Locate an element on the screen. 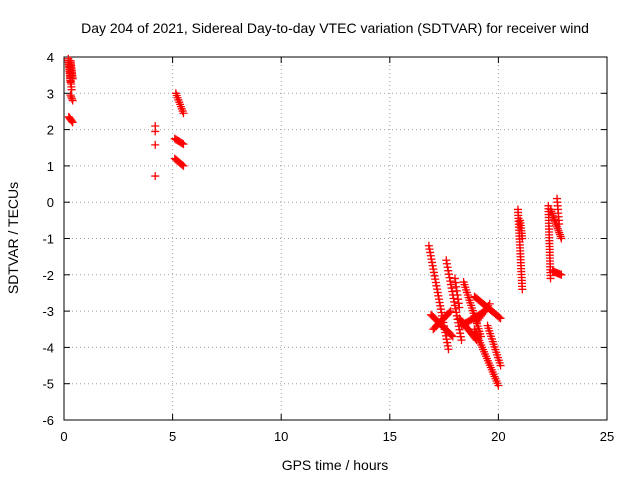 This screenshot has width=640, height=480. y-tick-label: -3 is located at coordinates (48, 311).